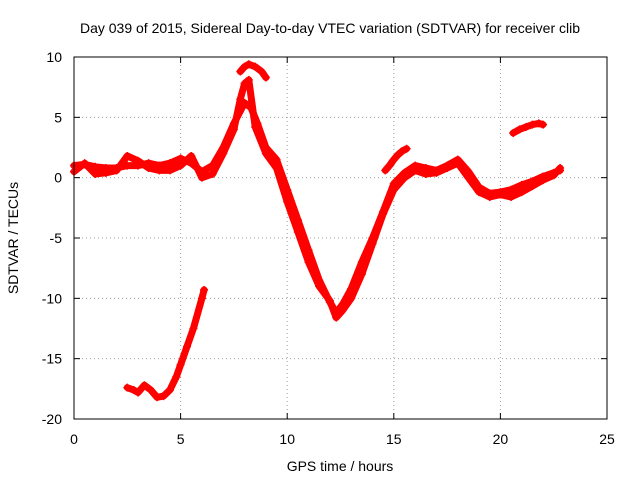 The image size is (640, 480). What do you see at coordinates (287, 439) in the screenshot?
I see `x-tick-label: 10` at bounding box center [287, 439].